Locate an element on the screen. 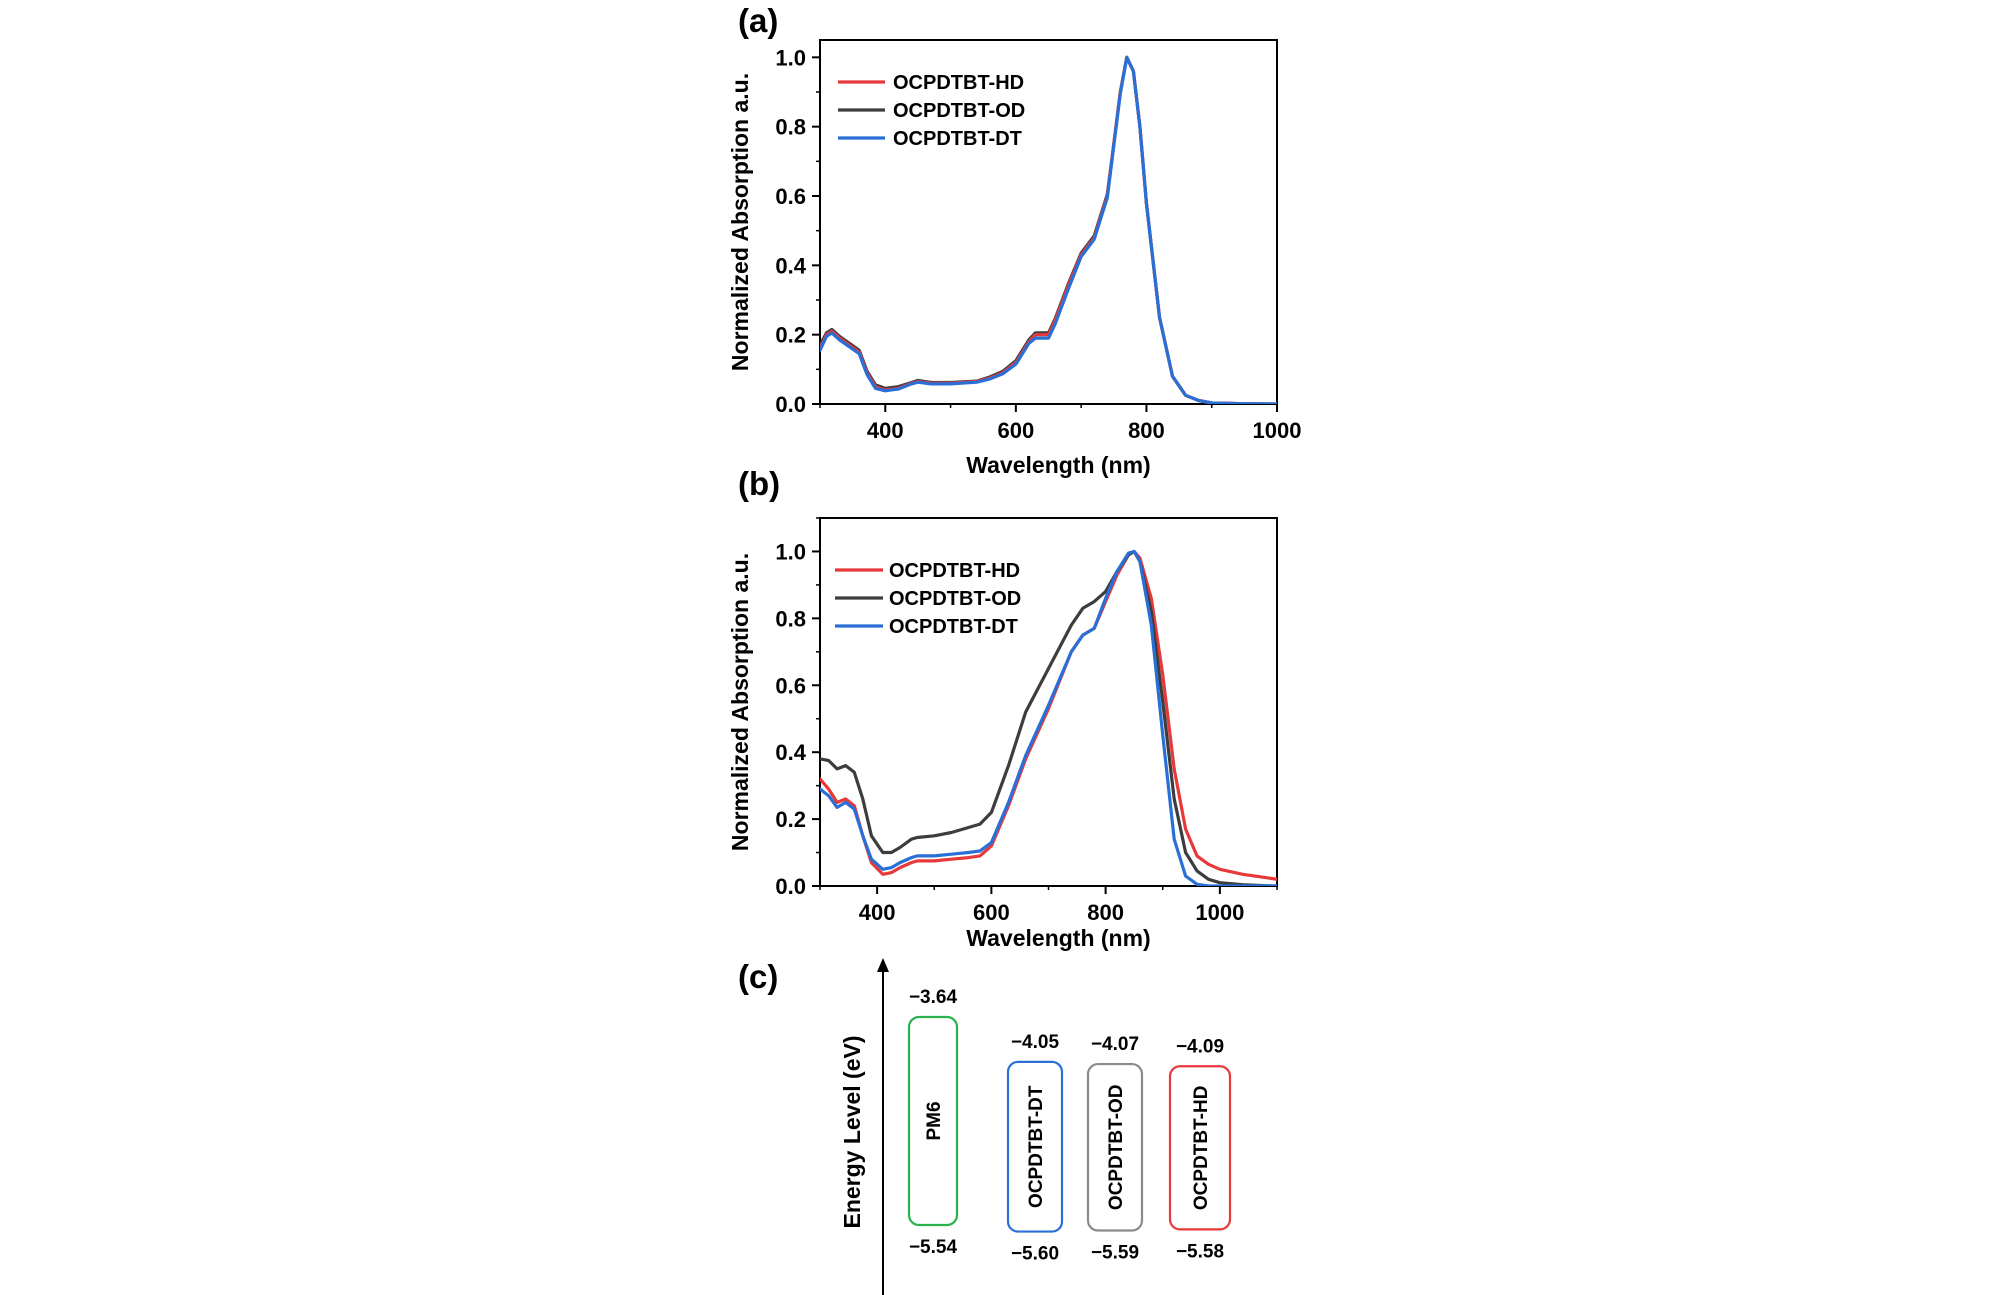 This screenshot has height=1295, width=2008. energy-box-ocpdtbt-dt is located at coordinates (1035, 1146).